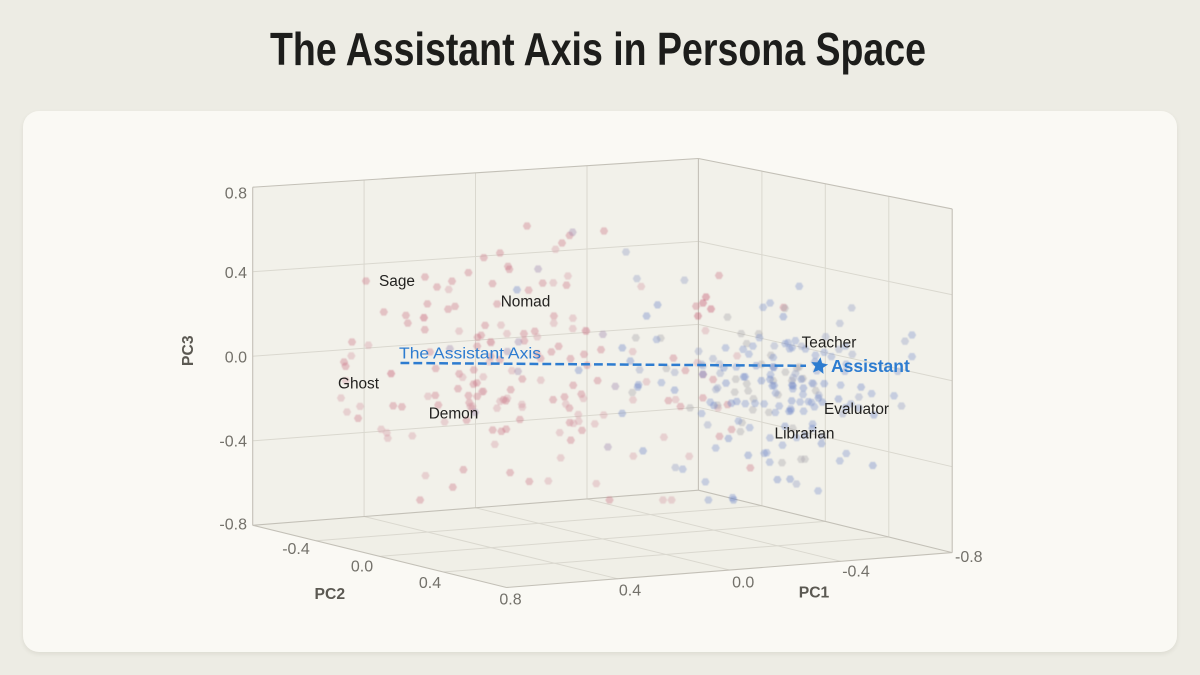 Image resolution: width=1200 pixels, height=675 pixels. Describe the element at coordinates (188, 350) in the screenshot. I see `svg-text: PC3` at that location.